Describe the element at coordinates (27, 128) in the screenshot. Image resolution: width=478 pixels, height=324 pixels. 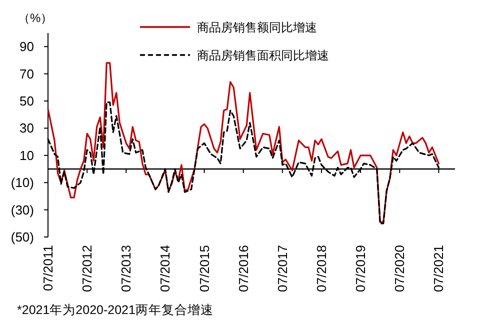
I see `y-tick-label: 30` at that location.